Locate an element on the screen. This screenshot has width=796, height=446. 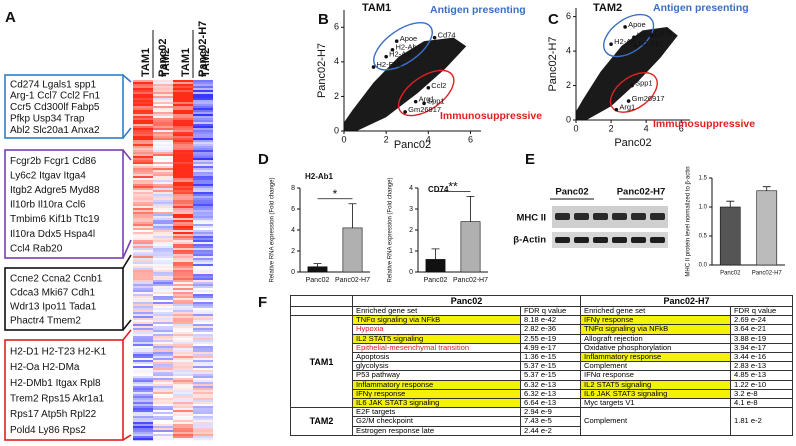
gene-set: Inflammatory response is located at coordinates (655, 357).